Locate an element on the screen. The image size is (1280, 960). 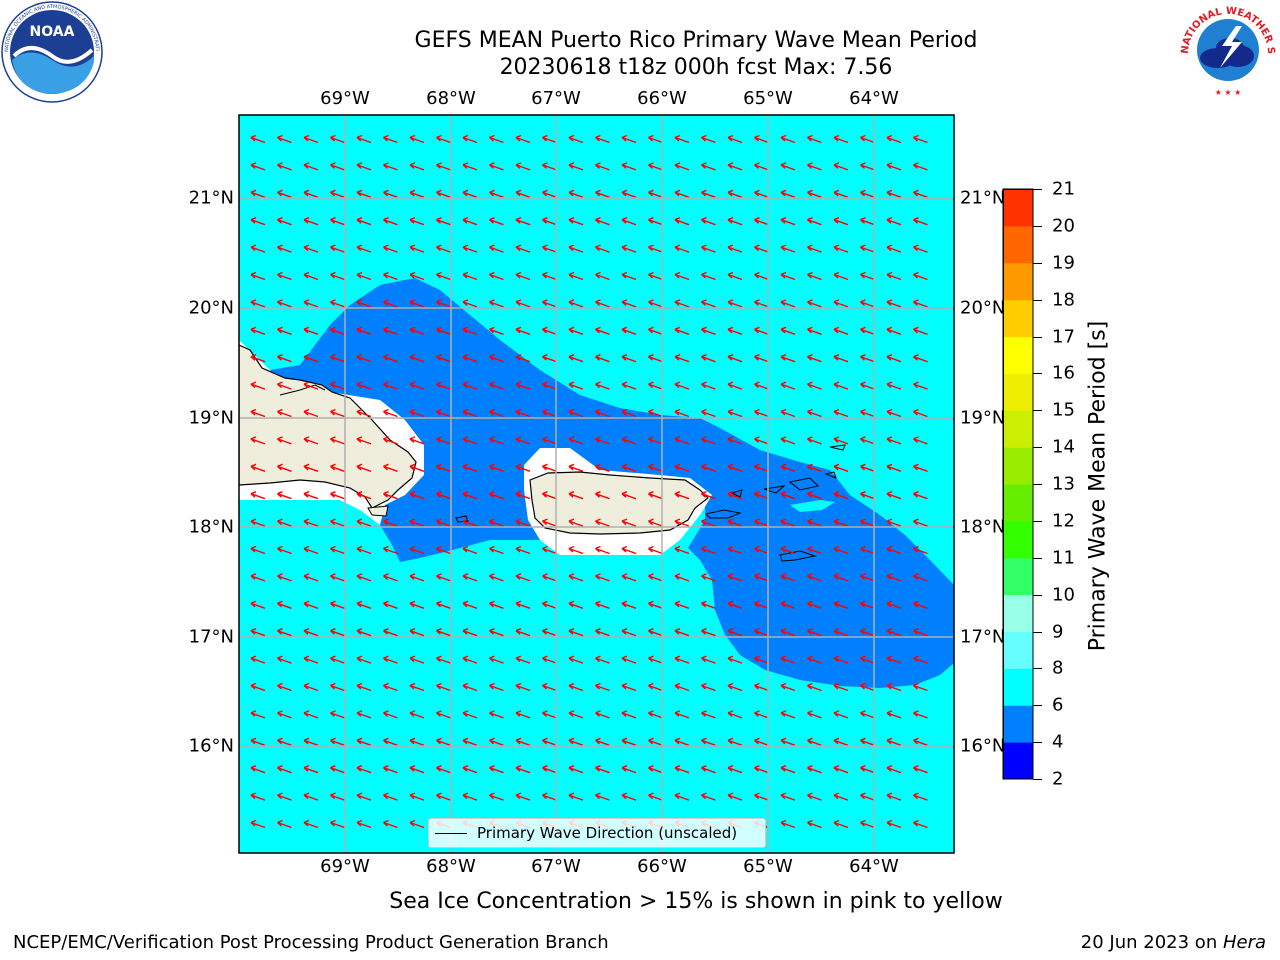
colorbar-tick-label: 19 is located at coordinates (1063, 263).